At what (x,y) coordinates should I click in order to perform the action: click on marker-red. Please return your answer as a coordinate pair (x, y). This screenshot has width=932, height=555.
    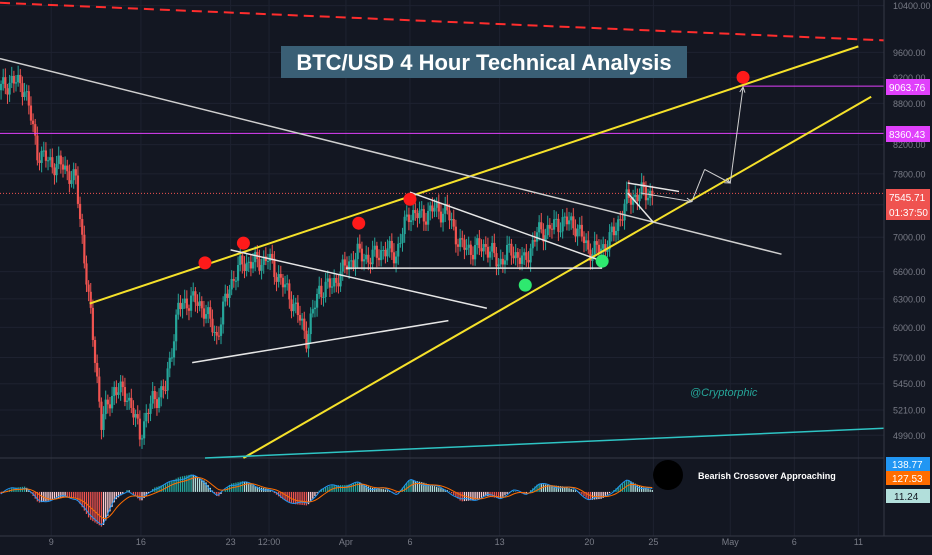
    Looking at the image, I should click on (359, 223).